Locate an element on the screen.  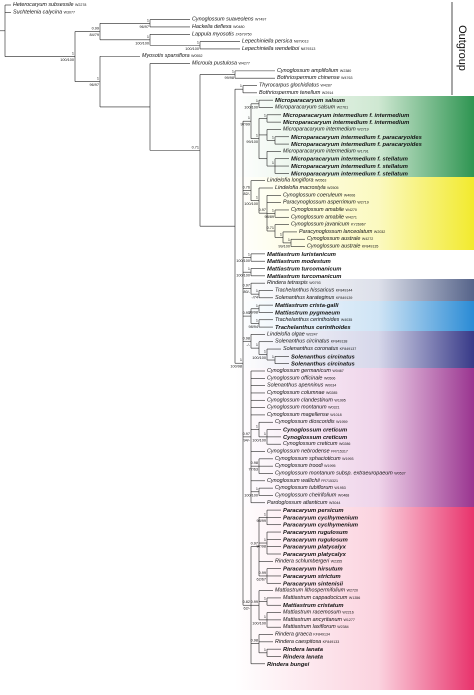
taxon-name: Cynoglossum tubiflorum is located at coordinates (304, 489).